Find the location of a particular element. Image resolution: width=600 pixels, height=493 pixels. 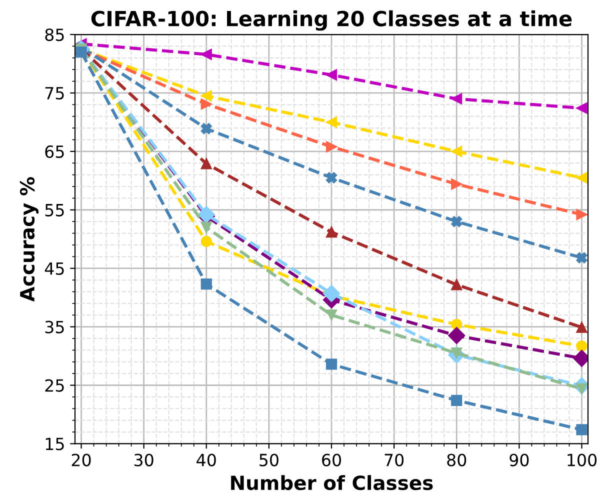

x-tick-label: 80 is located at coordinates (456, 460).